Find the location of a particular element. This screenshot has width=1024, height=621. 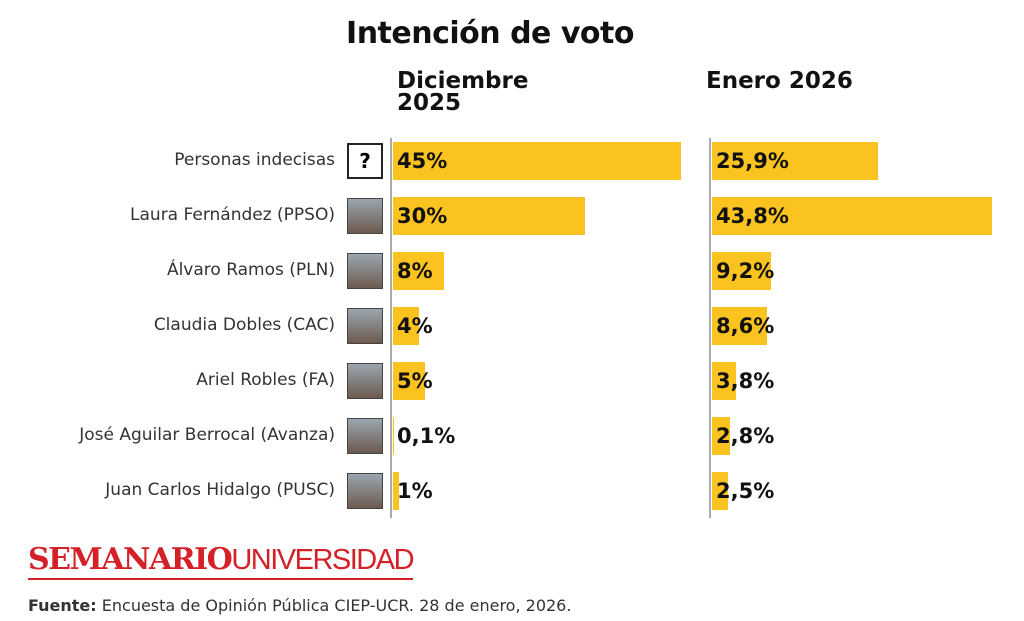

panel-header: Diciembre 2025 is located at coordinates (463, 92).